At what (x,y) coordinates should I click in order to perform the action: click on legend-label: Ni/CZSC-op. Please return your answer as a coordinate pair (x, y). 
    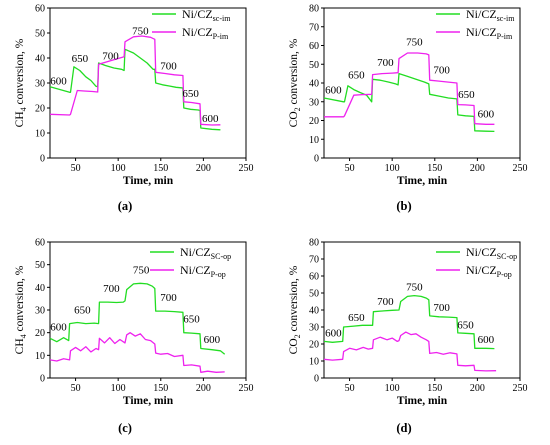
    Looking at the image, I should click on (205, 253).